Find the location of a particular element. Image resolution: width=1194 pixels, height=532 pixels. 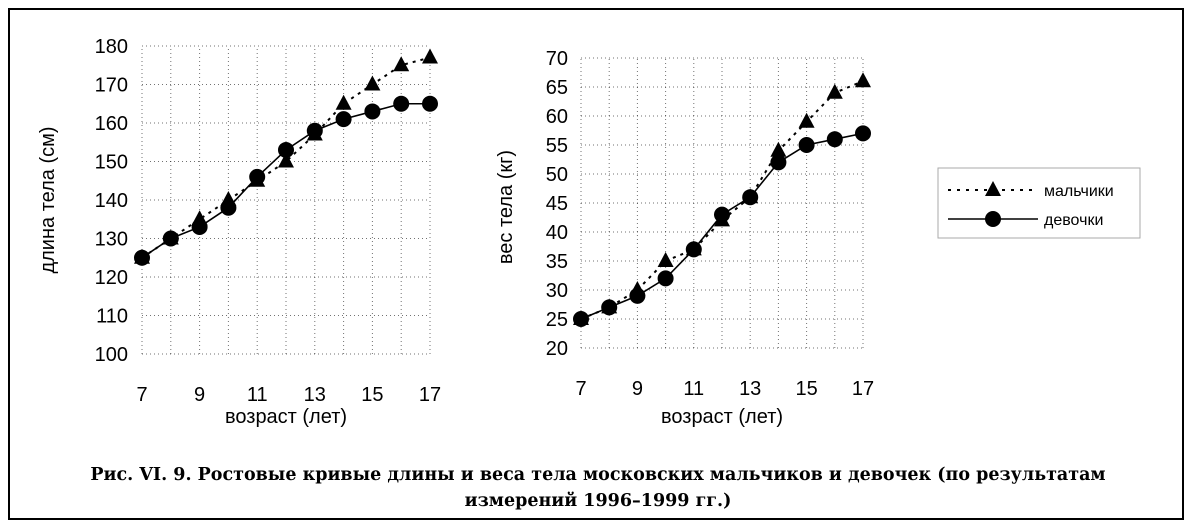

y-tick-label-1: 25 is located at coordinates (557, 320).